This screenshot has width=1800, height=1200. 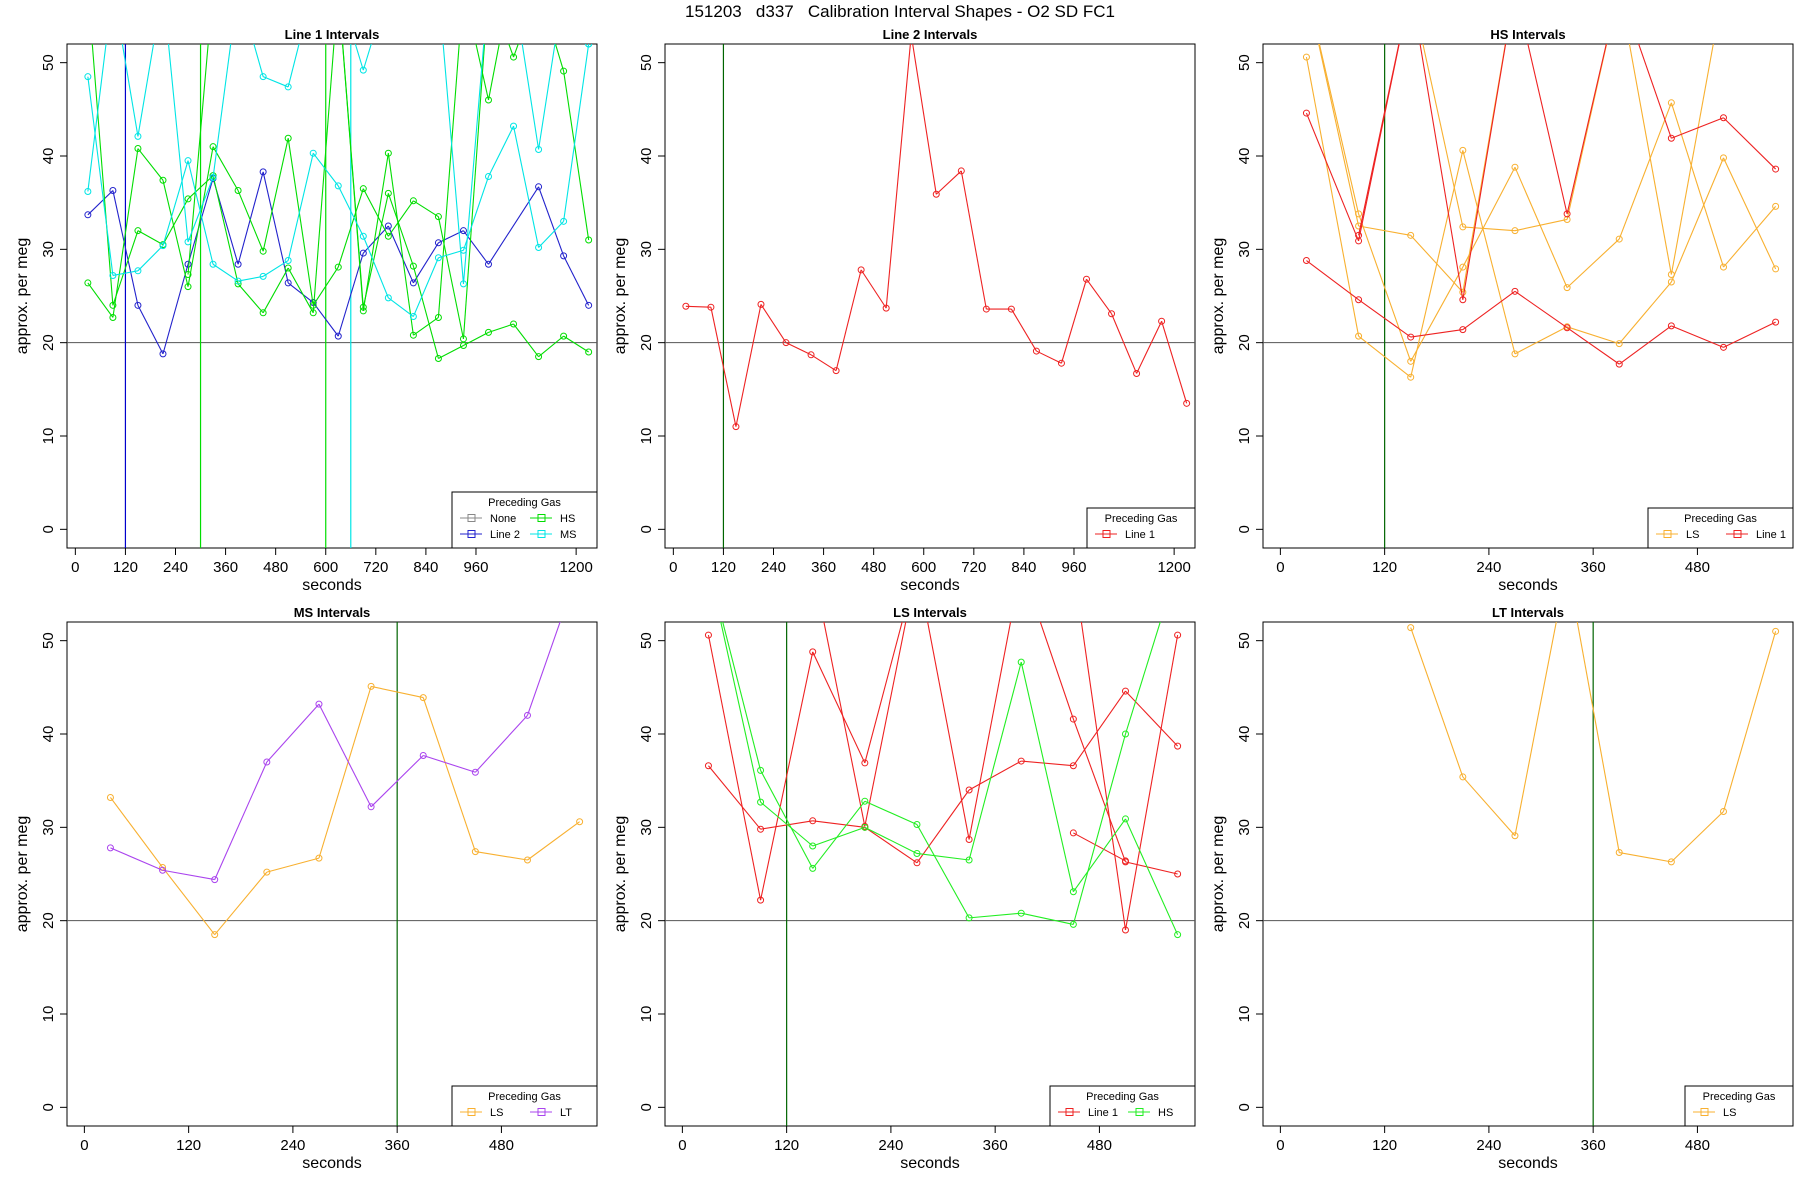 I want to click on legend-entry: LS, so click(x=496, y=1113).